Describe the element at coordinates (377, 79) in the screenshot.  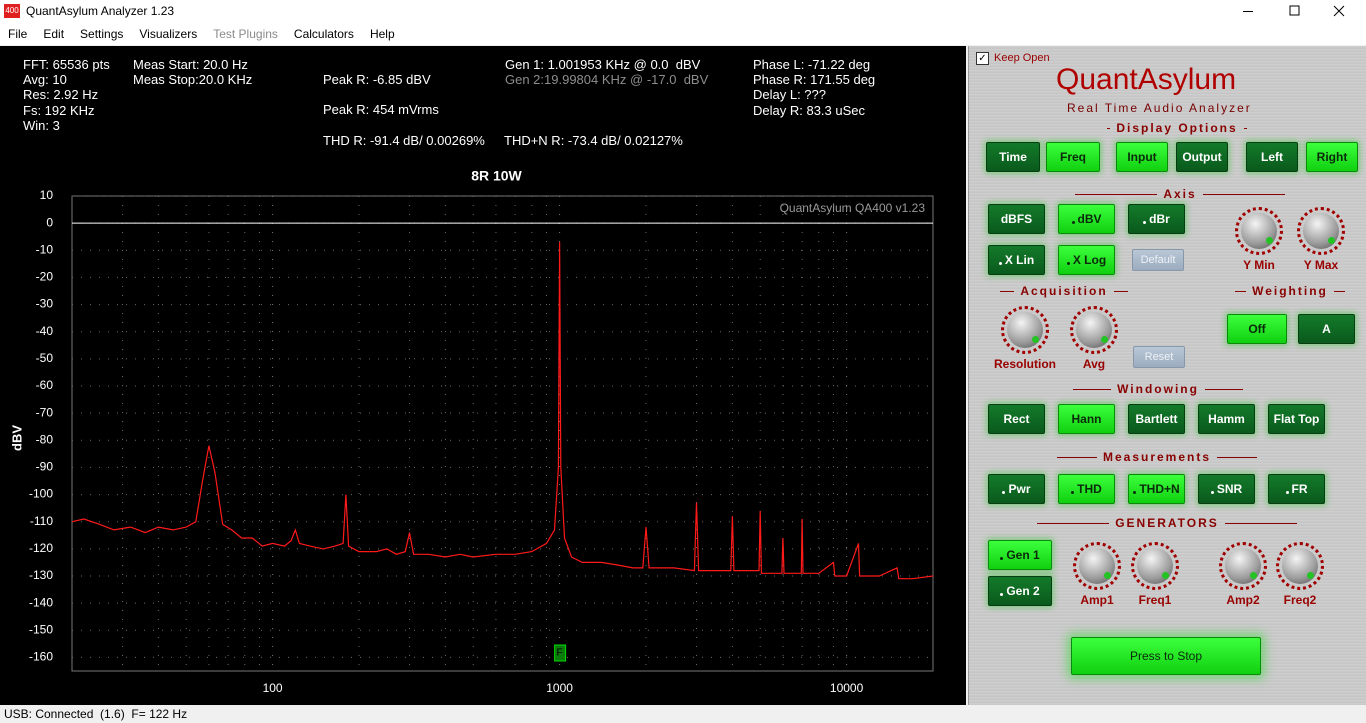
I see `stat-text: Peak R: -6.85 dBV` at that location.